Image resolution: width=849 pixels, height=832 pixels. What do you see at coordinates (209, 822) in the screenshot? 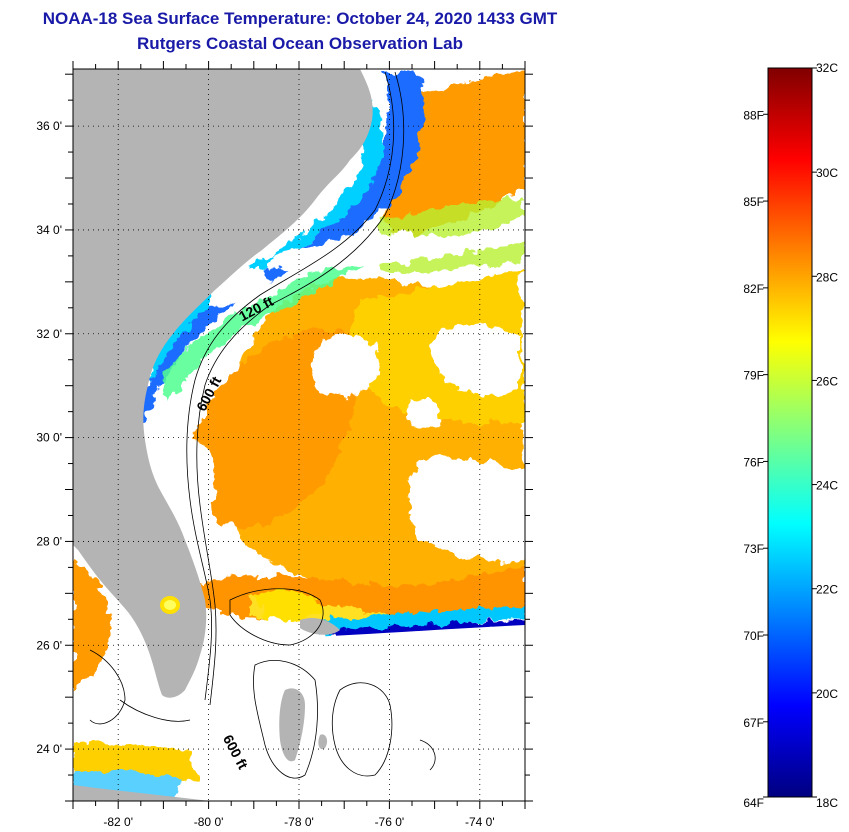
I see `lon-tick-label: -80 0'` at bounding box center [209, 822].